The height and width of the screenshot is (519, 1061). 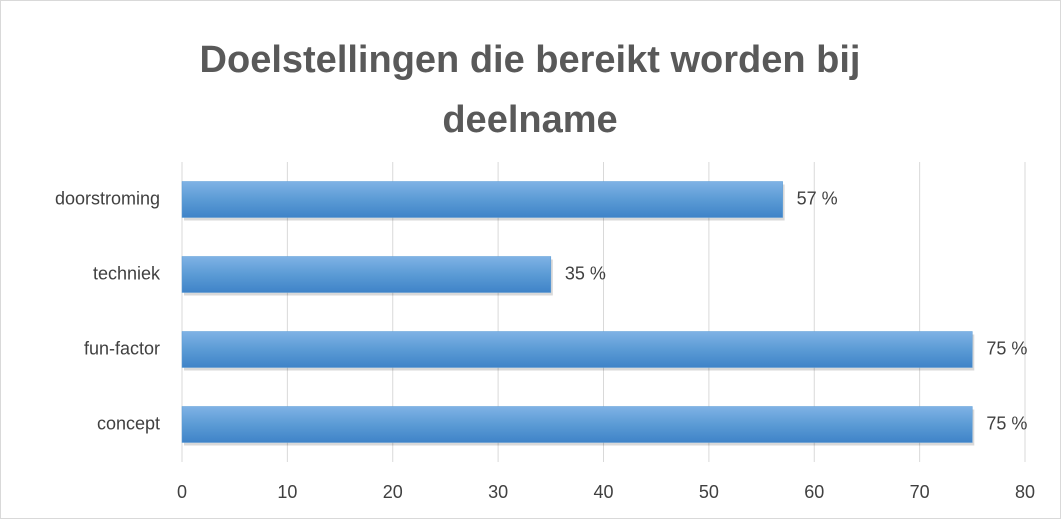 I want to click on x-tick-label: 40, so click(x=603, y=492).